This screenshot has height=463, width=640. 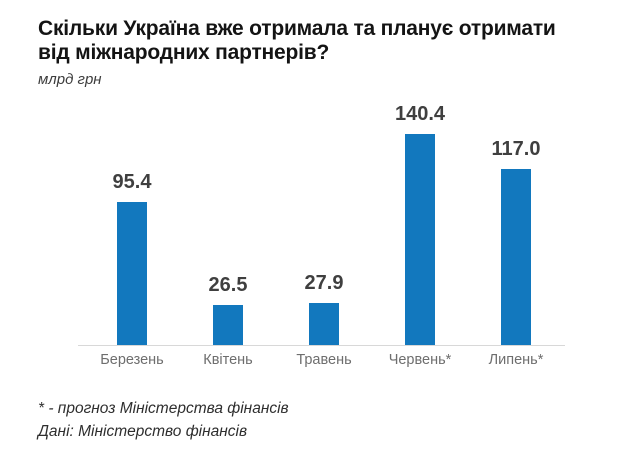 What do you see at coordinates (132, 182) in the screenshot?
I see `bar-value-label: 95.4` at bounding box center [132, 182].